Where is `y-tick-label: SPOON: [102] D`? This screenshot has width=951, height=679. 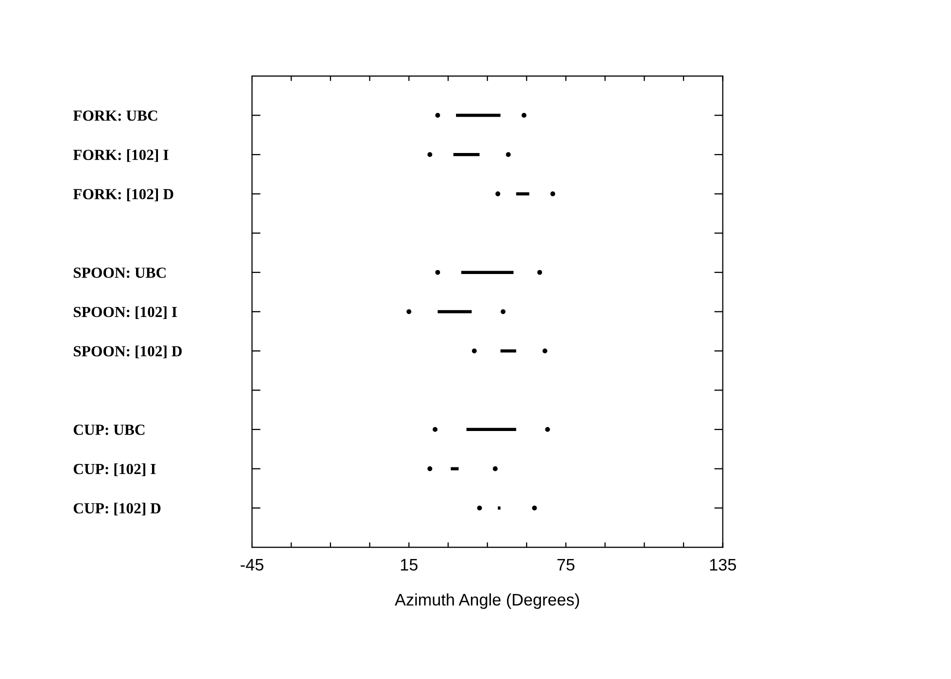
y-tick-label: SPOON: [102] D is located at coordinates (128, 352).